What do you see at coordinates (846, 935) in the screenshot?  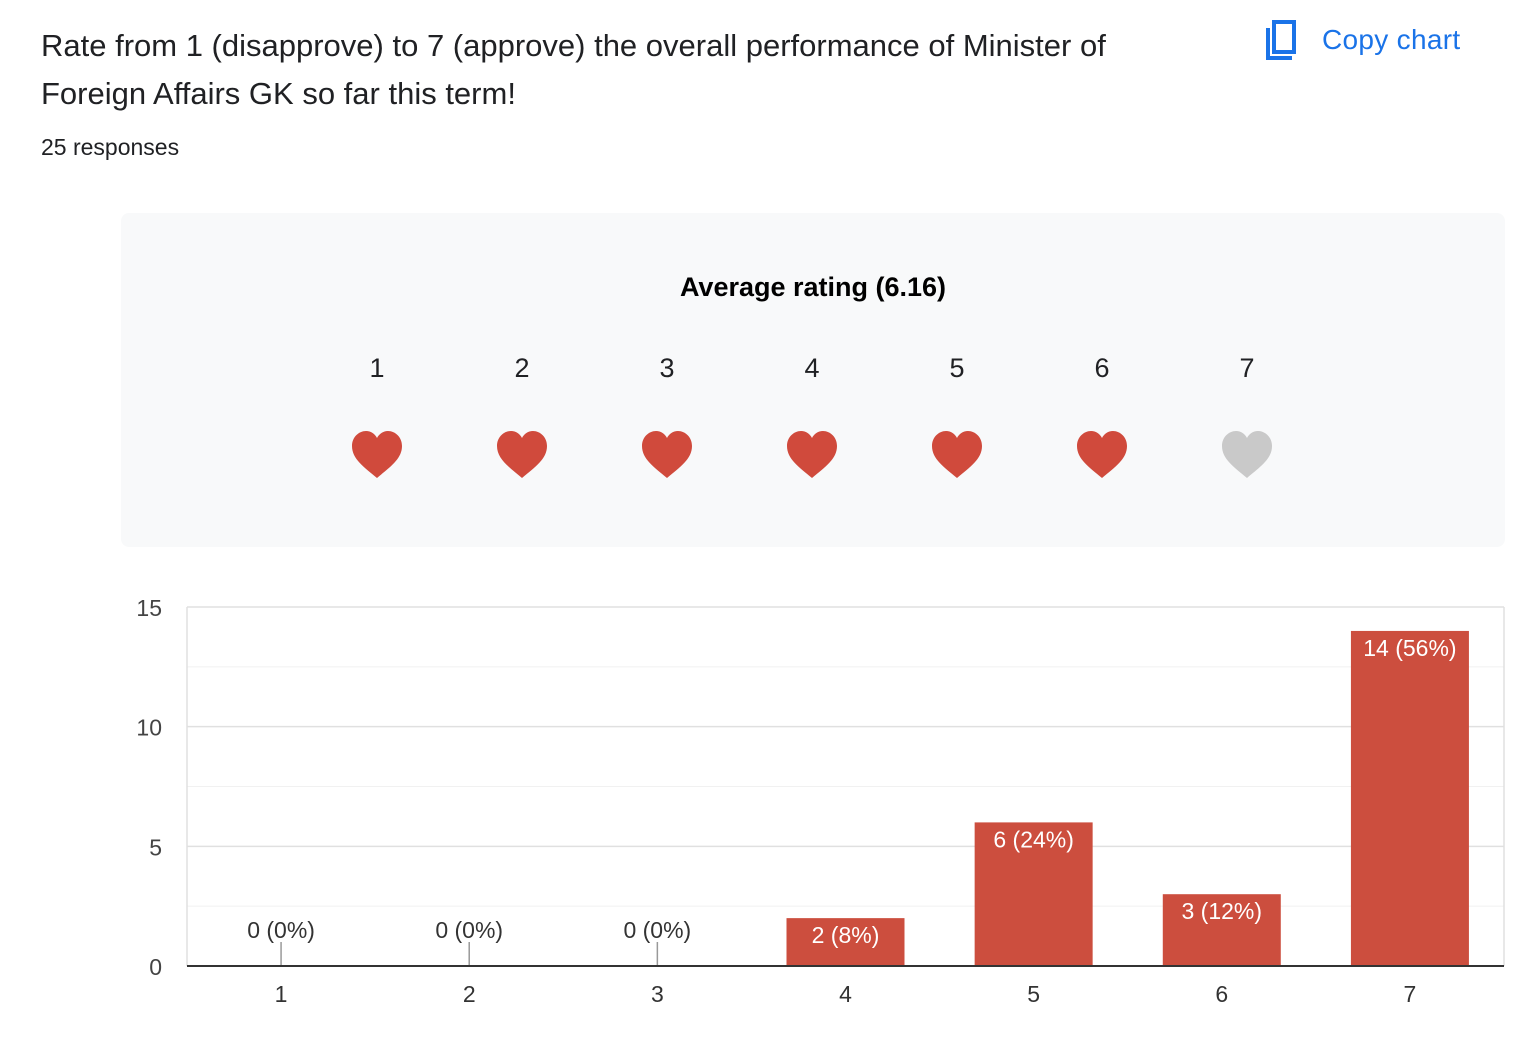 I see `bar-data-label: 2 (8%)` at bounding box center [846, 935].